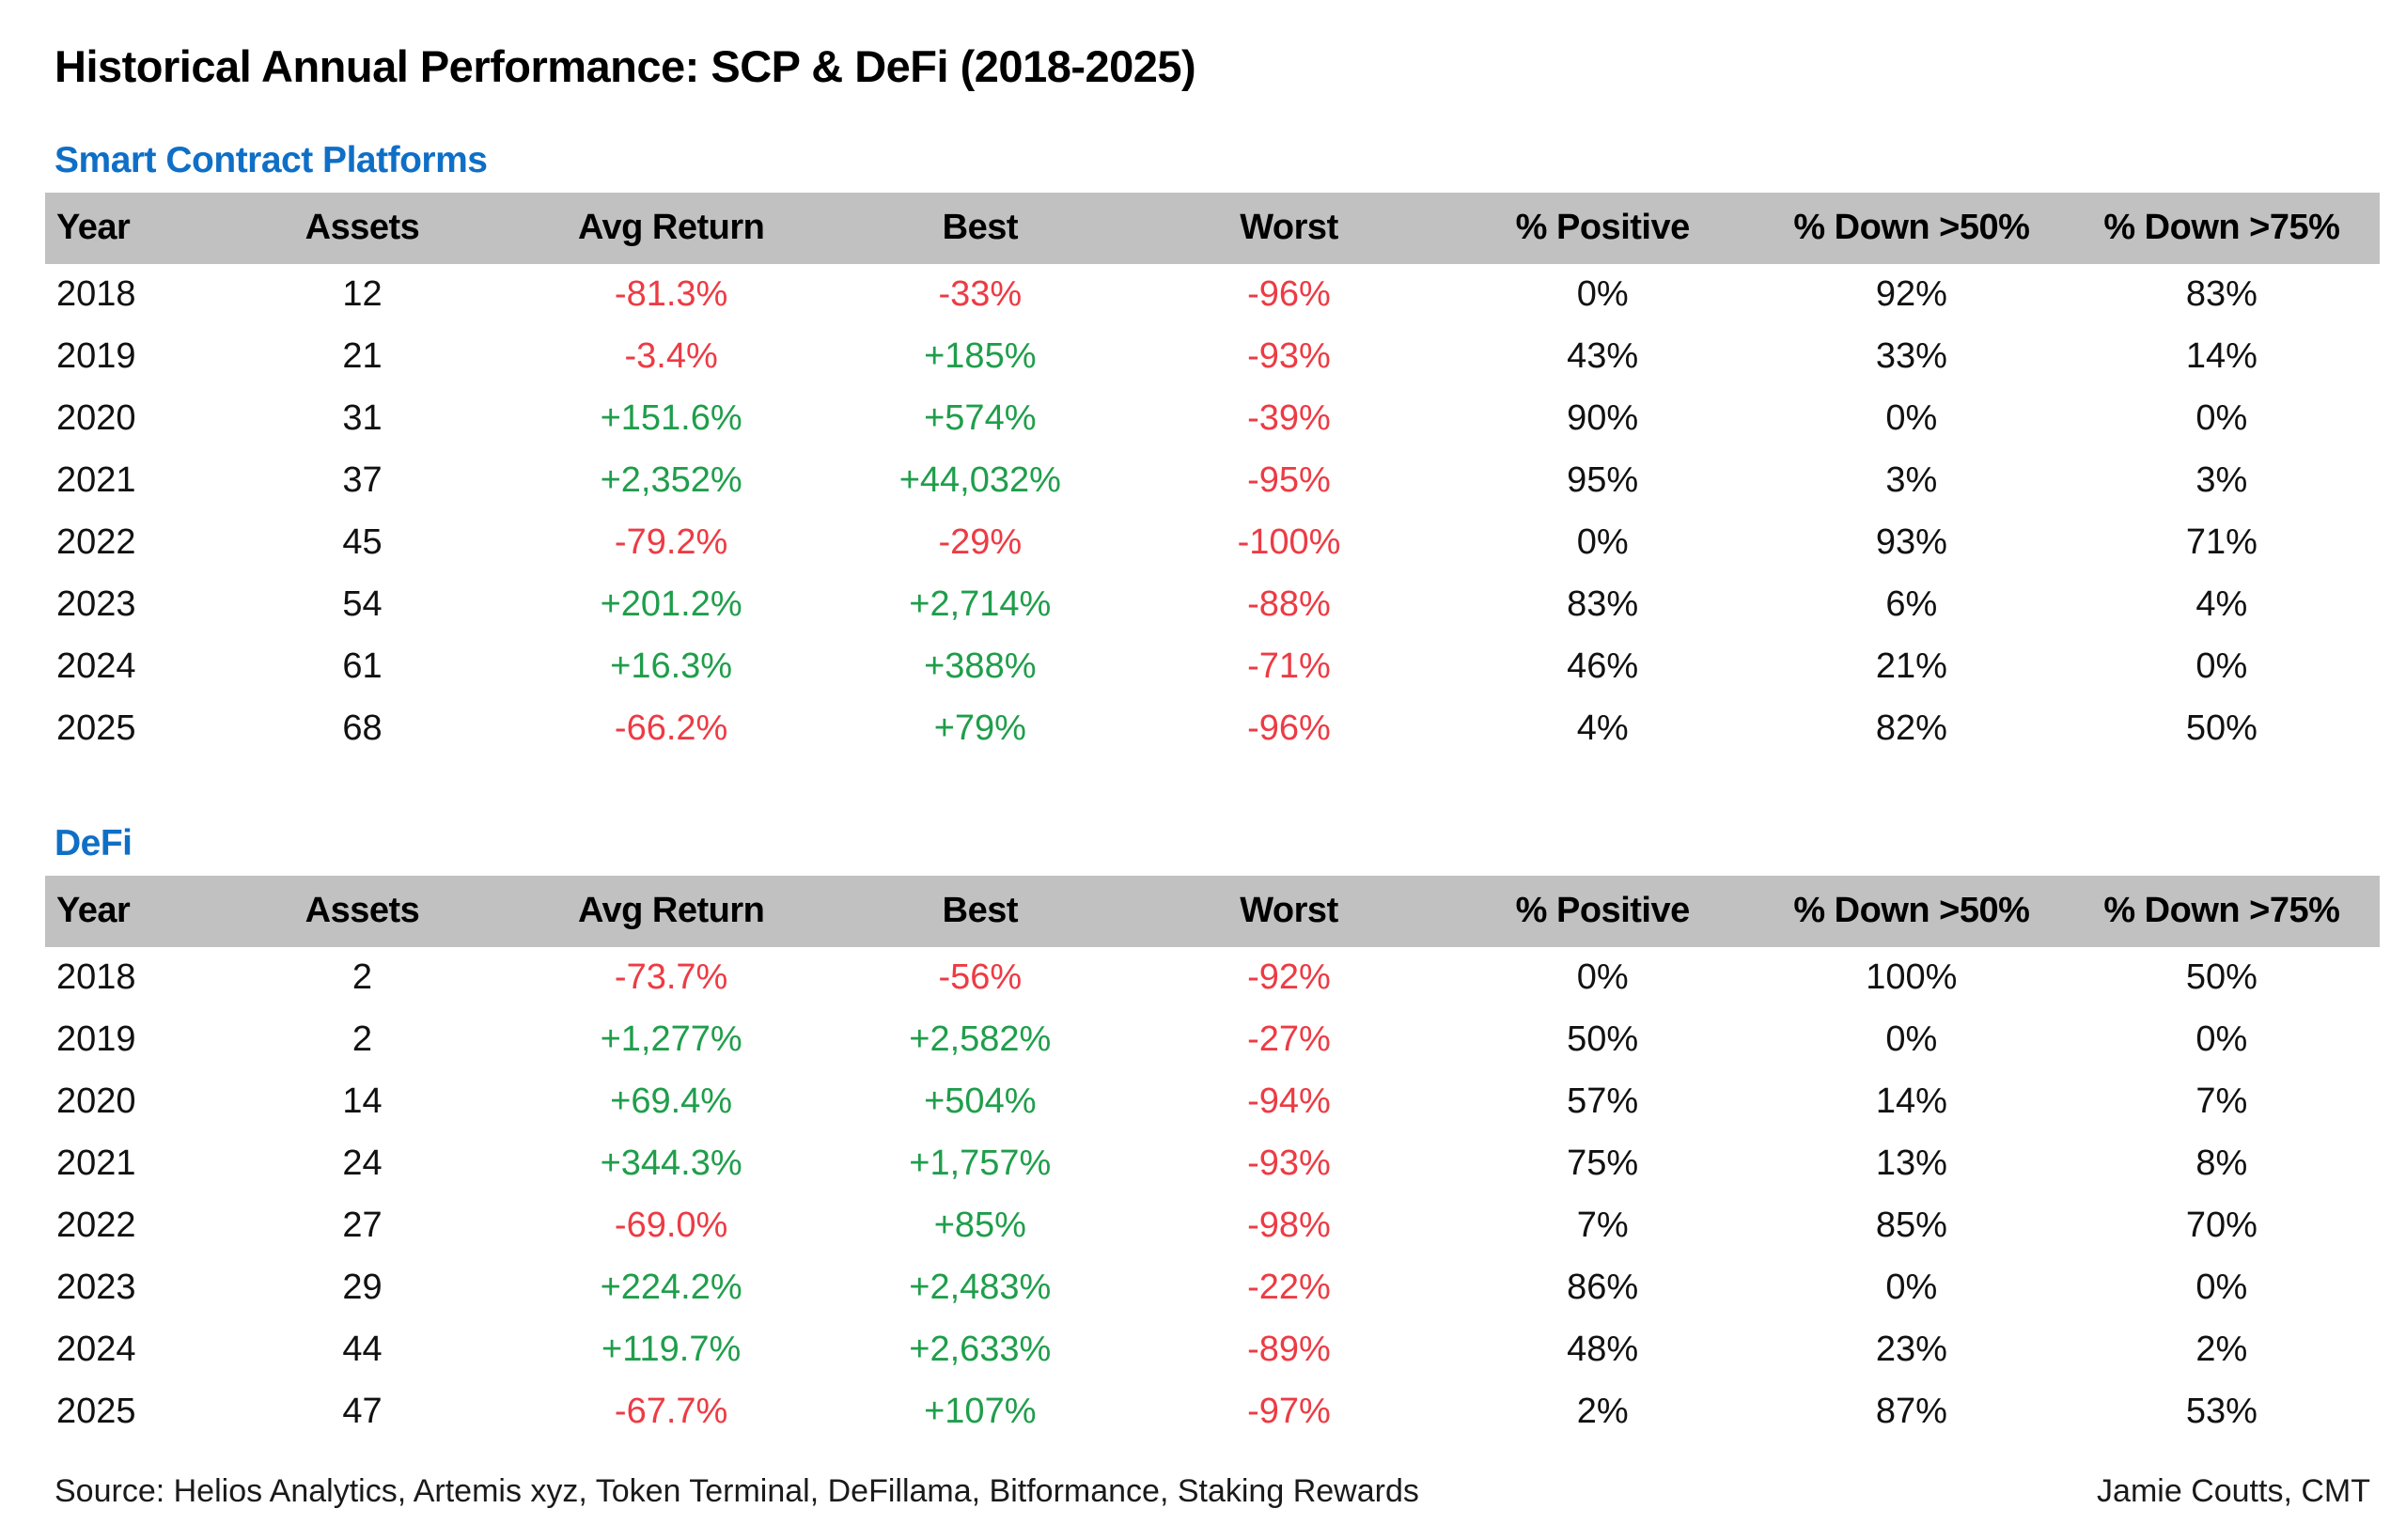 This screenshot has height=1540, width=2406. What do you see at coordinates (1212, 1350) in the screenshot?
I see `table-row: 2024 44 +119.7% +2,633% -89% 48% 23% 2%` at bounding box center [1212, 1350].